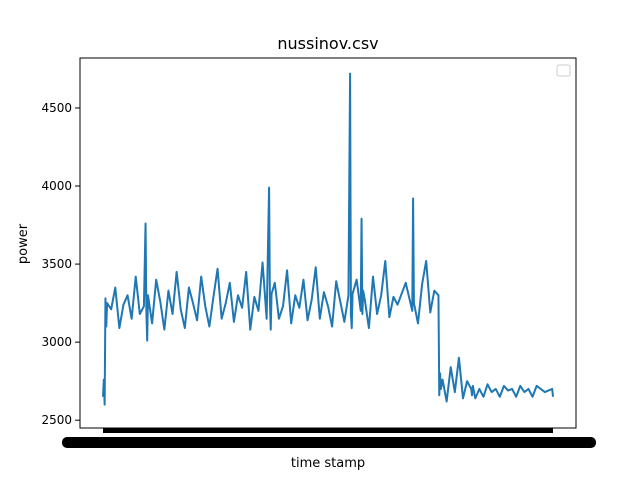  Describe the element at coordinates (329, 442) in the screenshot. I see `x-tick-labels-overlapping` at that location.